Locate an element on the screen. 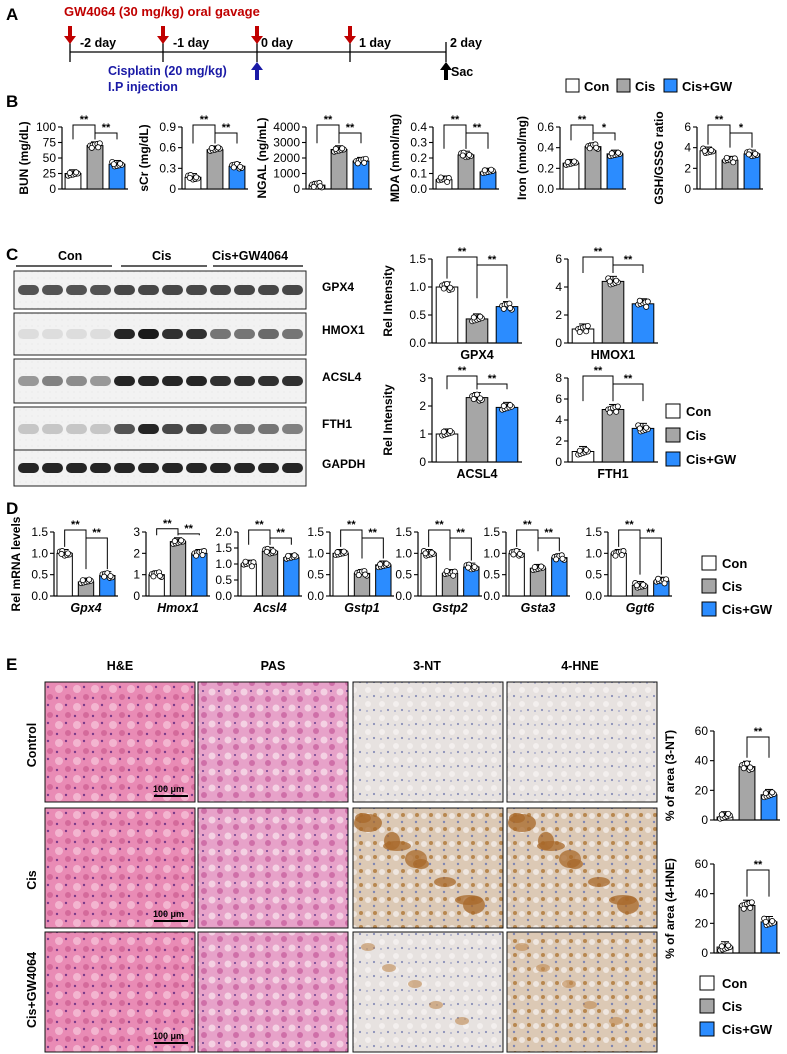 The image size is (787, 1054). legend-b: Con Cis Cis+GW is located at coordinates (649, 86).